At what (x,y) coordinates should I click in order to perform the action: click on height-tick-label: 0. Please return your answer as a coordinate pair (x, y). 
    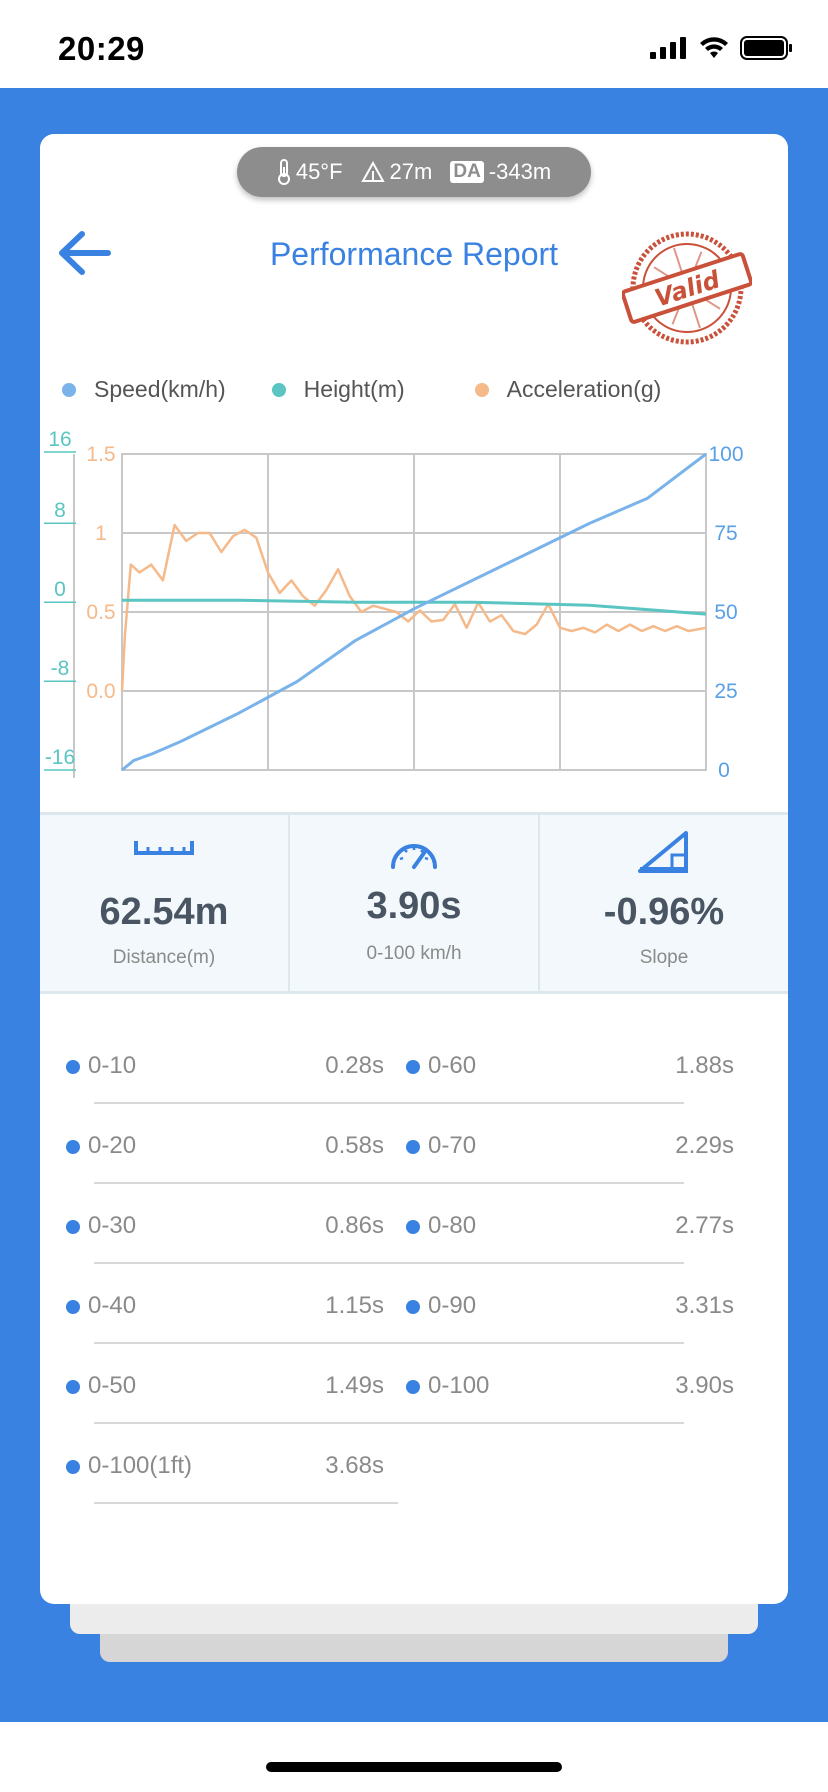
    Looking at the image, I should click on (60, 589).